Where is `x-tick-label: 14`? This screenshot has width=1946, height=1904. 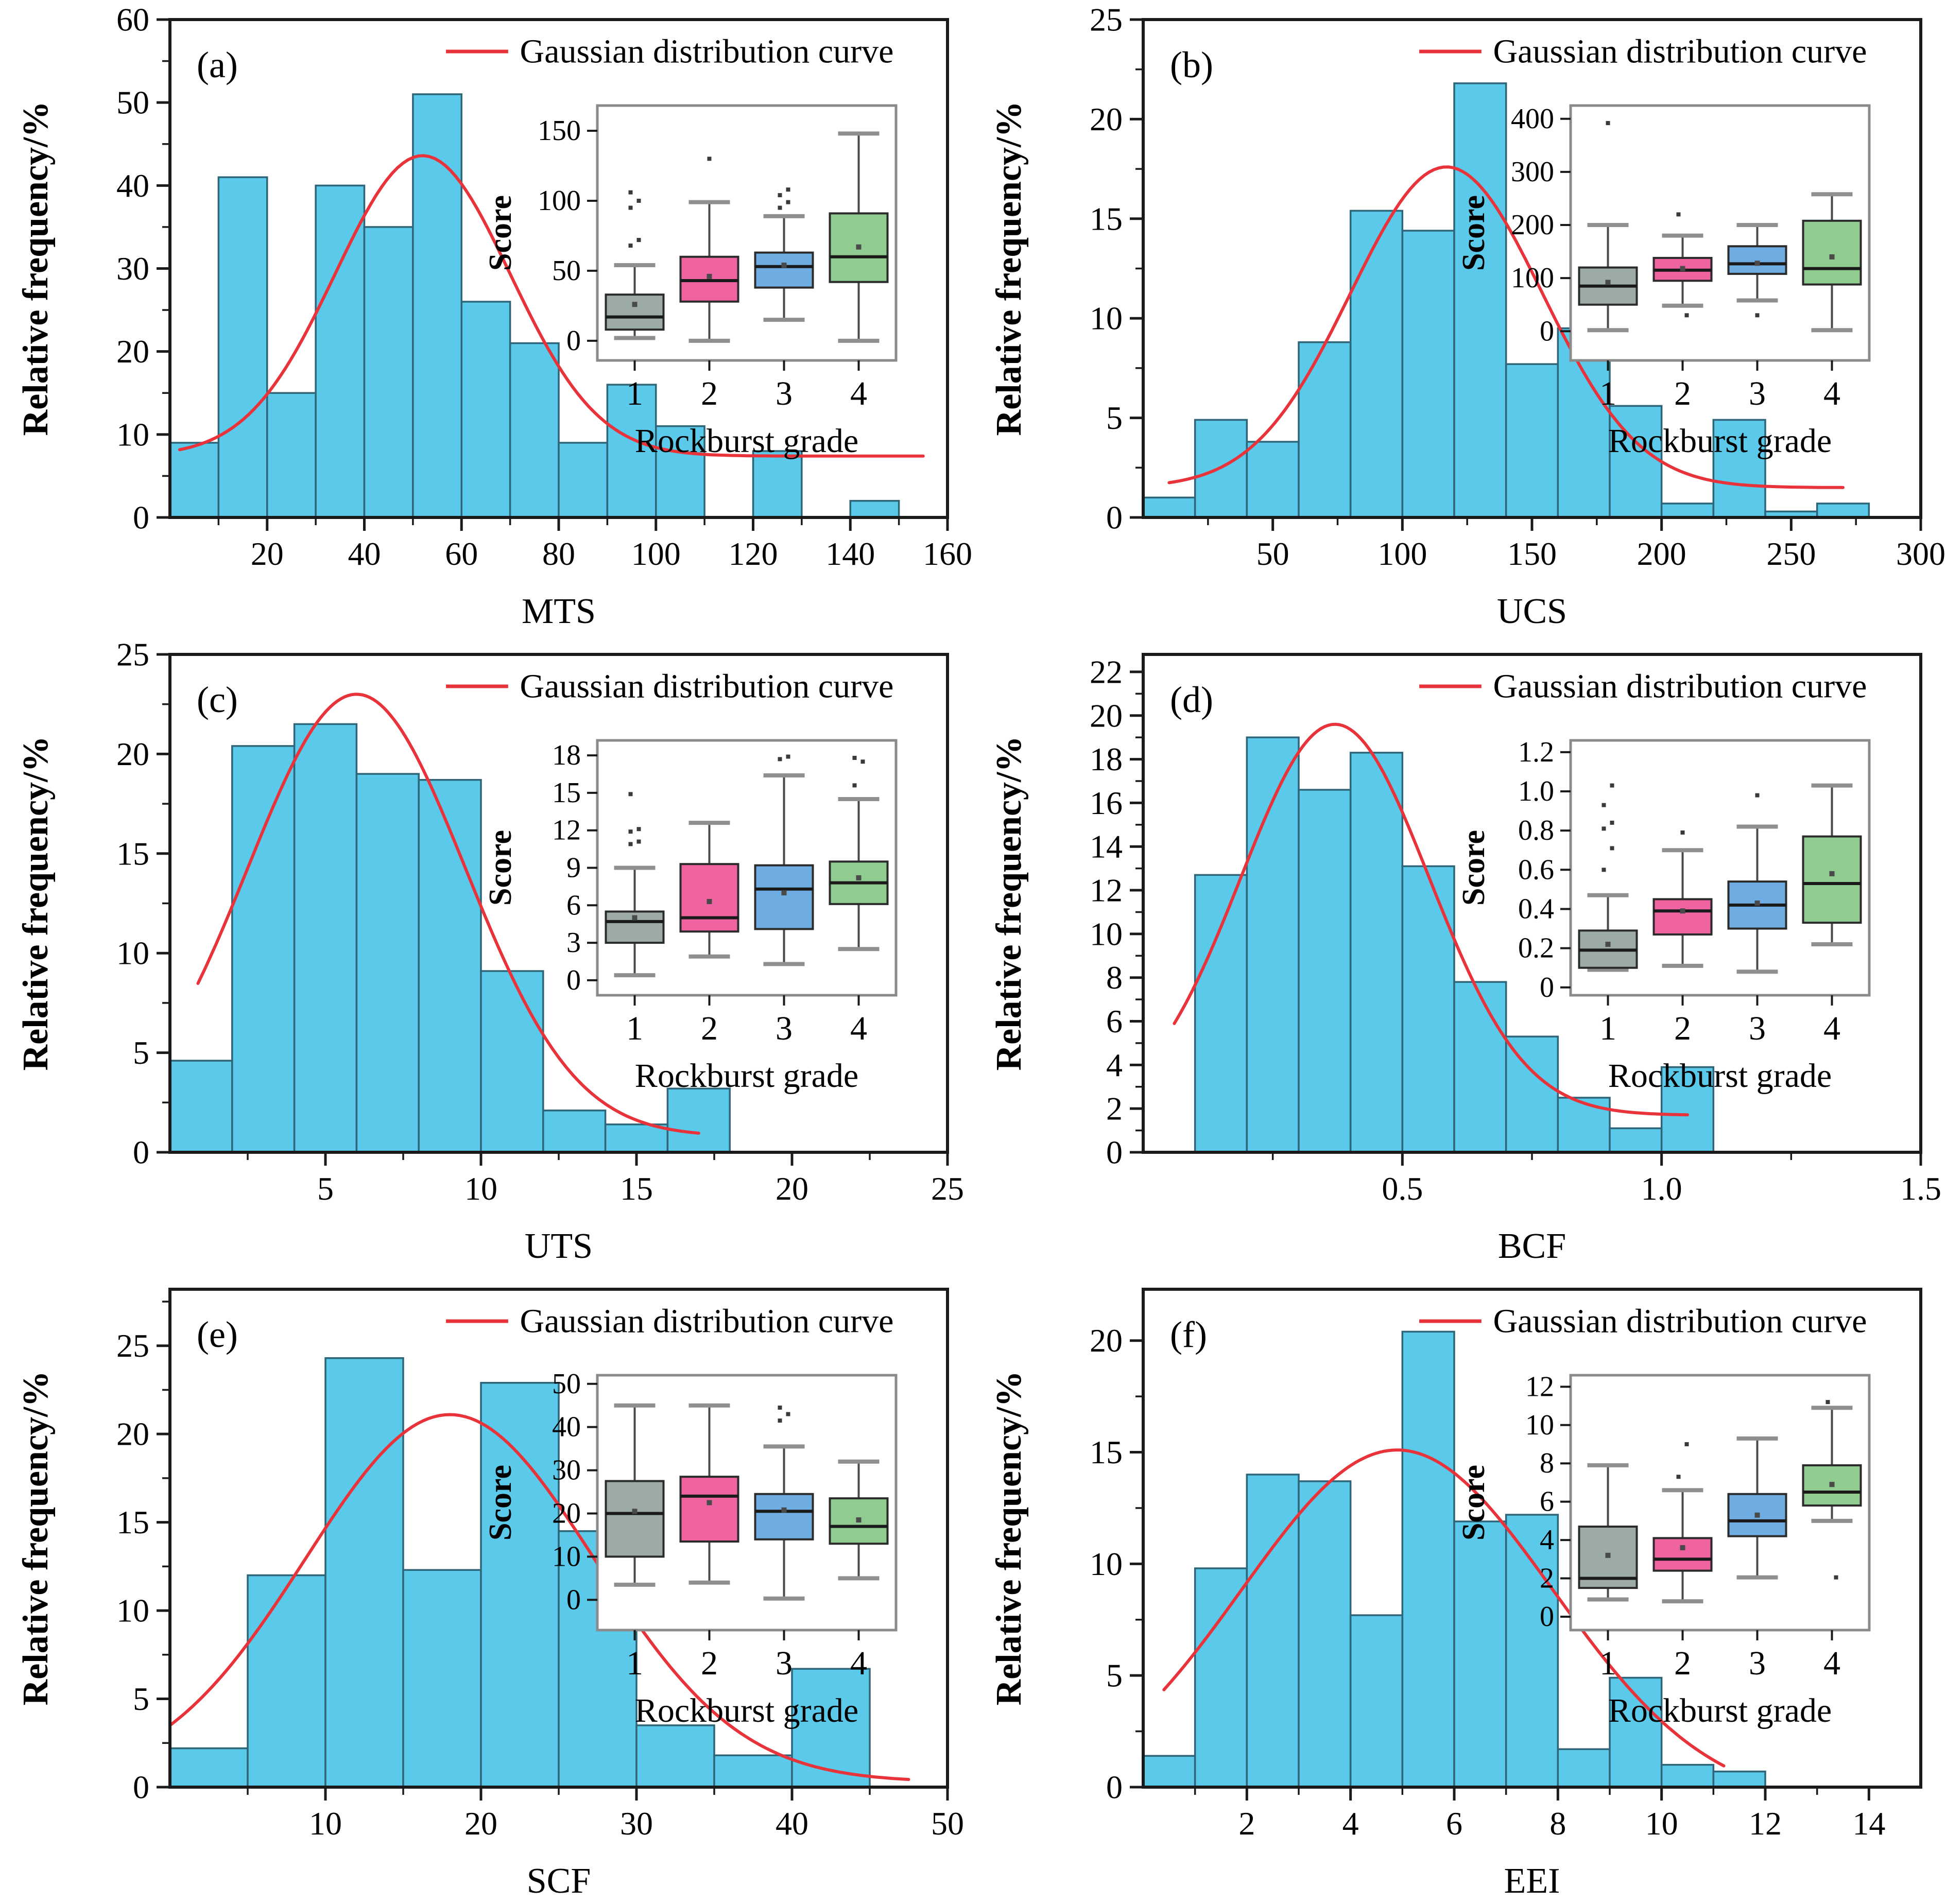
x-tick-label: 14 is located at coordinates (1869, 1823).